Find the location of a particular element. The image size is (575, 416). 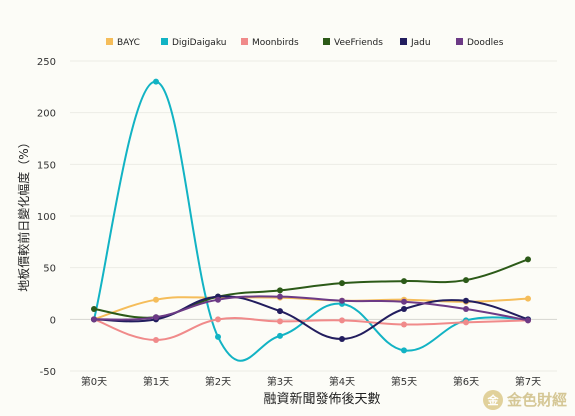

watermark-logo-icon: 金 is located at coordinates (492, 399).